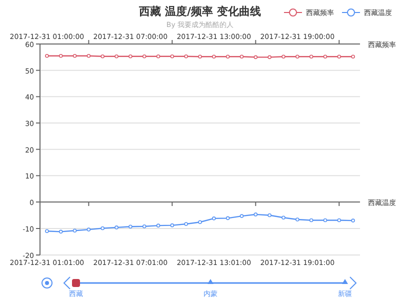  I want to click on chart-title: 西藏 温度/频率 变化曲线, so click(199, 11).